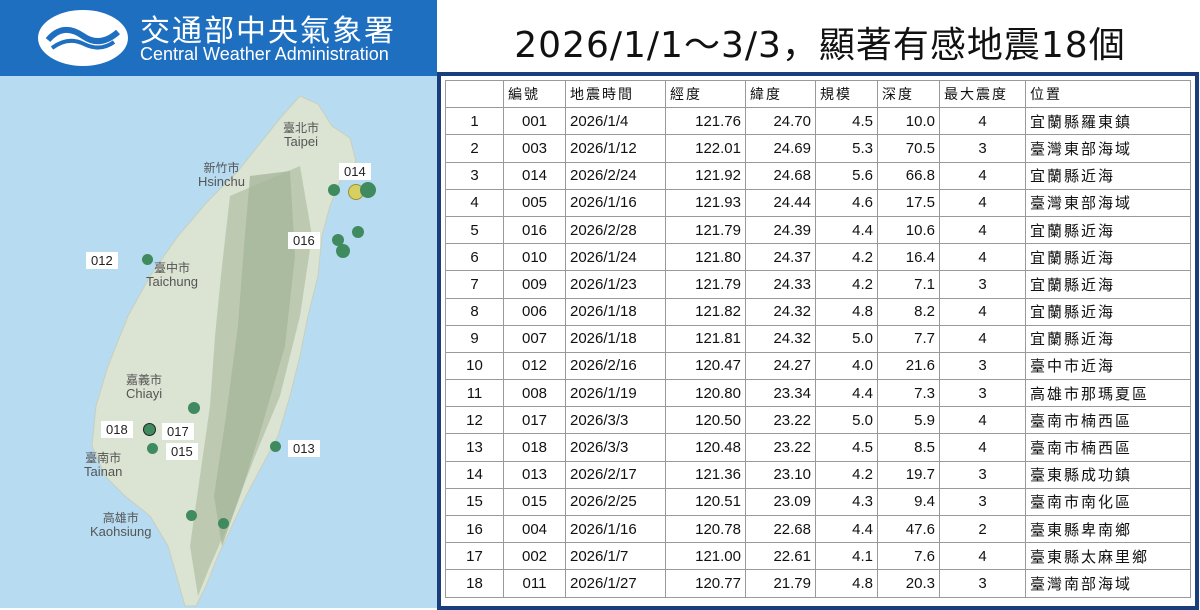  Describe the element at coordinates (1108, 529) in the screenshot. I see `cell-location: 臺東縣卑南鄉` at that location.